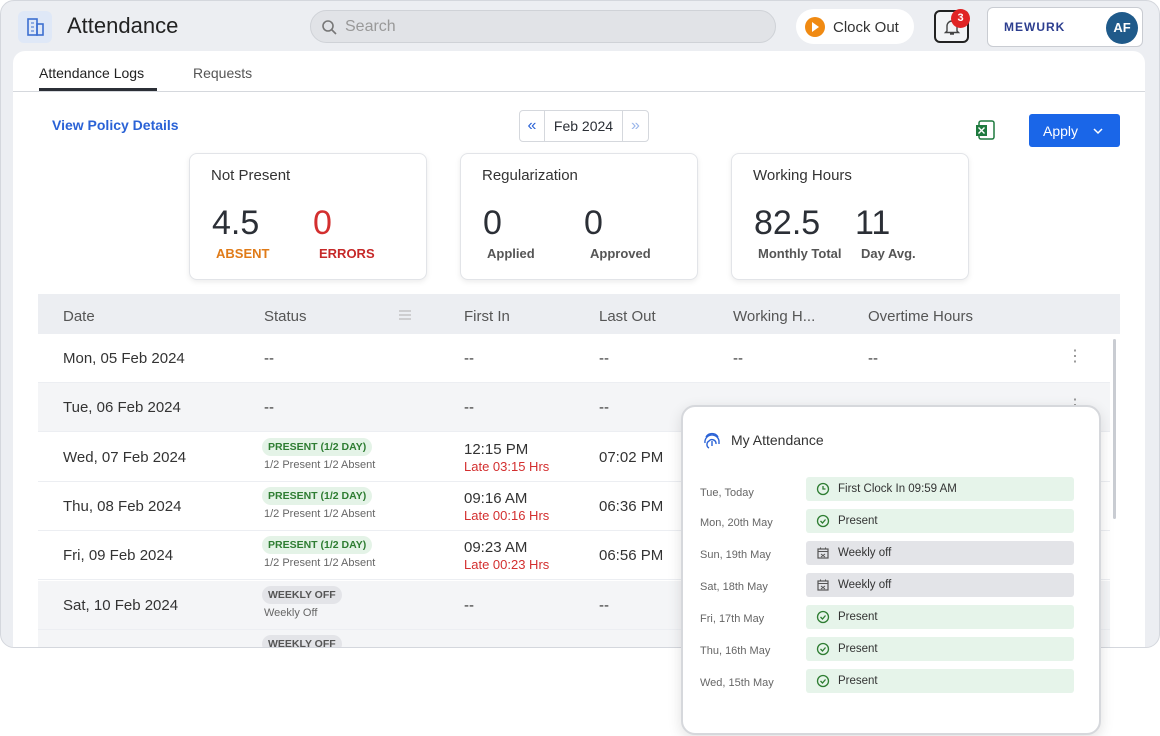 This screenshot has width=1160, height=736. I want to click on page-title: Attendance, so click(123, 25).